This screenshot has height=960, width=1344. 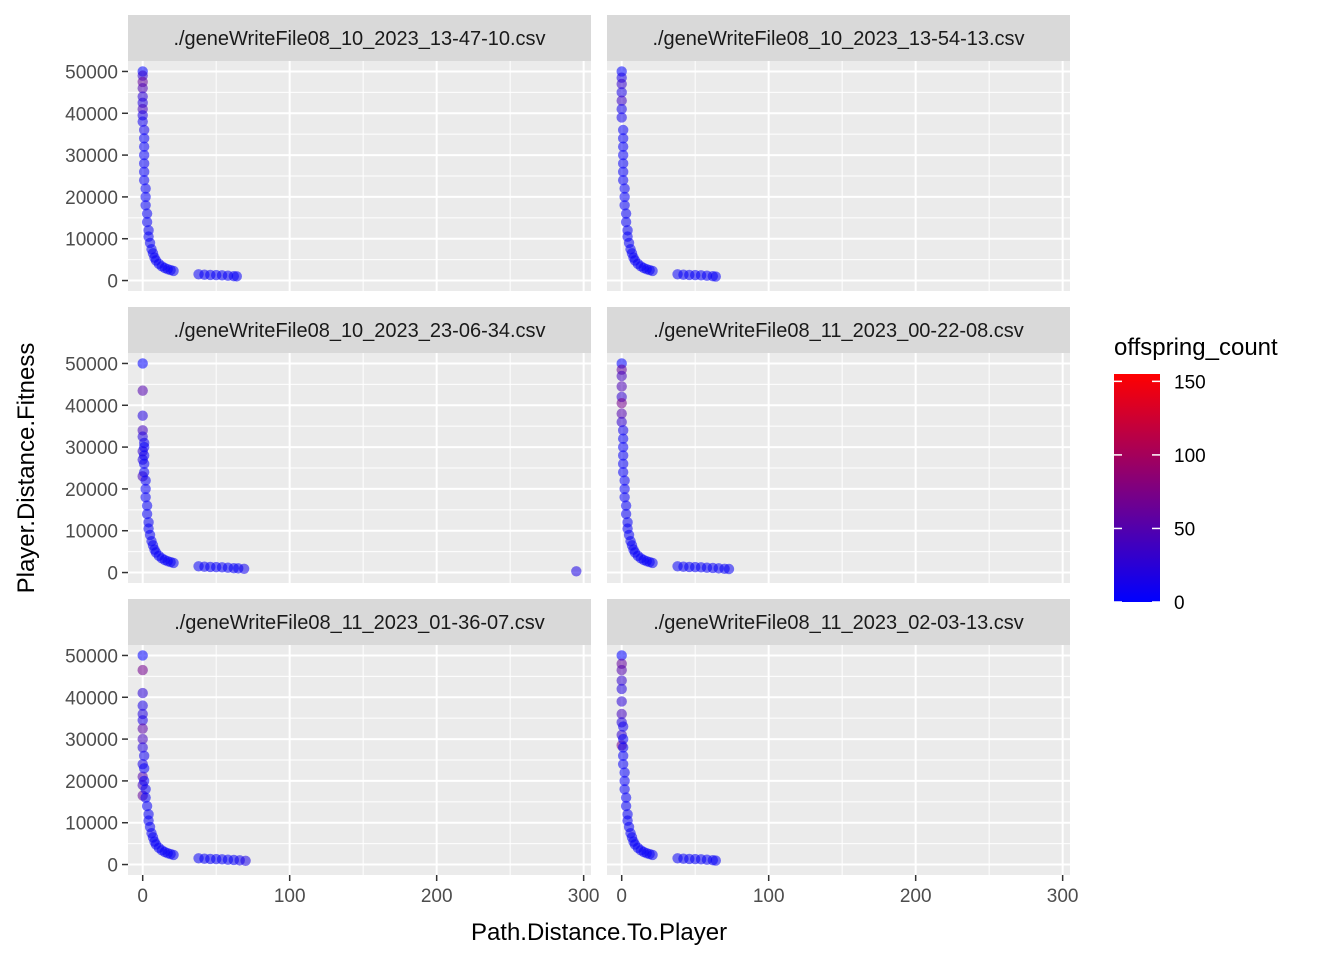 I want to click on x-tick-label: 100, so click(x=290, y=896).